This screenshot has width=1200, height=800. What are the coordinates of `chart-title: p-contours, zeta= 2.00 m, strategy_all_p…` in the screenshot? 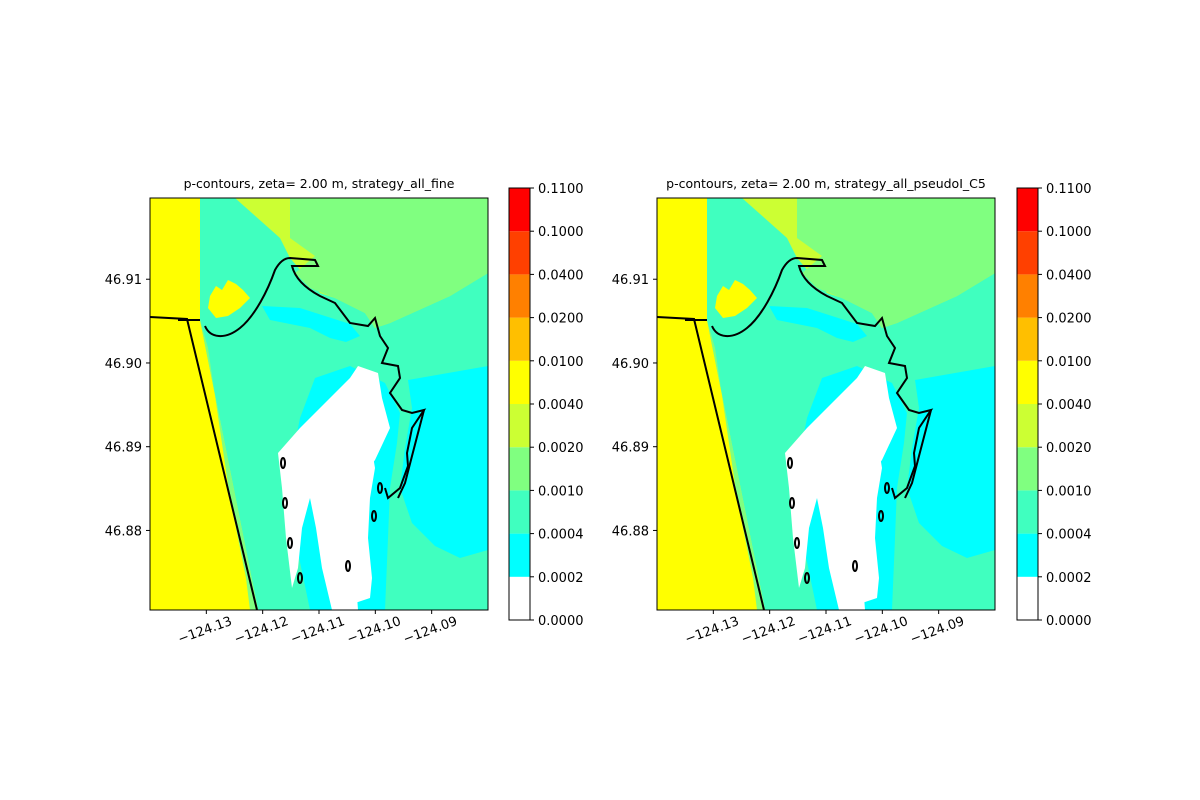 It's located at (826, 183).